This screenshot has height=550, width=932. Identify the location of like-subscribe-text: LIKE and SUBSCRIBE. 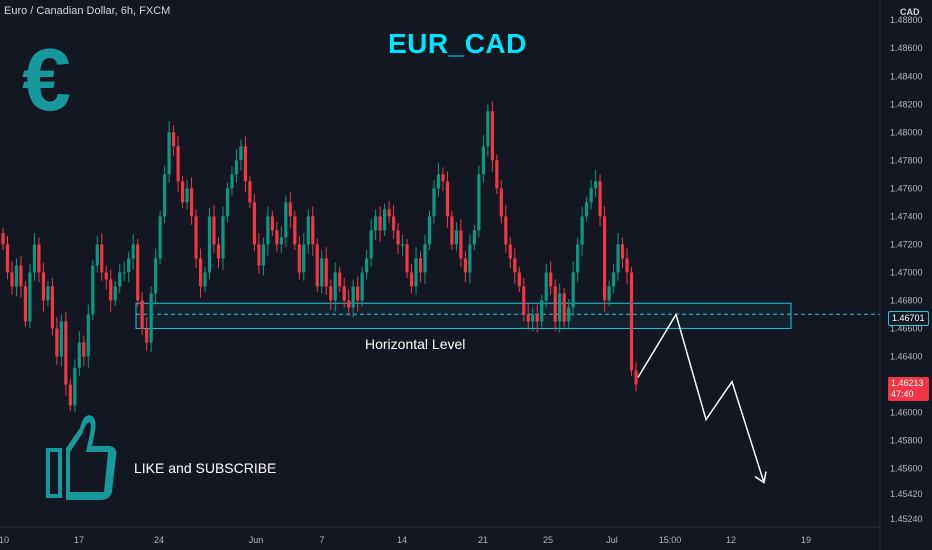
(205, 468).